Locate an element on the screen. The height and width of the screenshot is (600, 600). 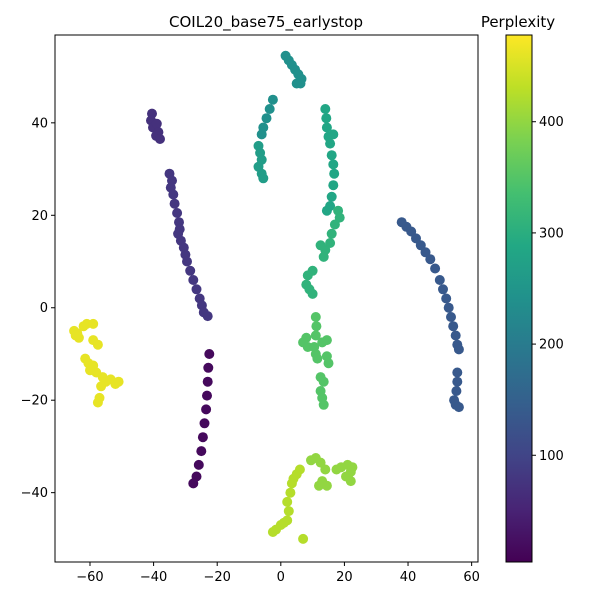
y-tick-label: 40 is located at coordinates (39, 123).